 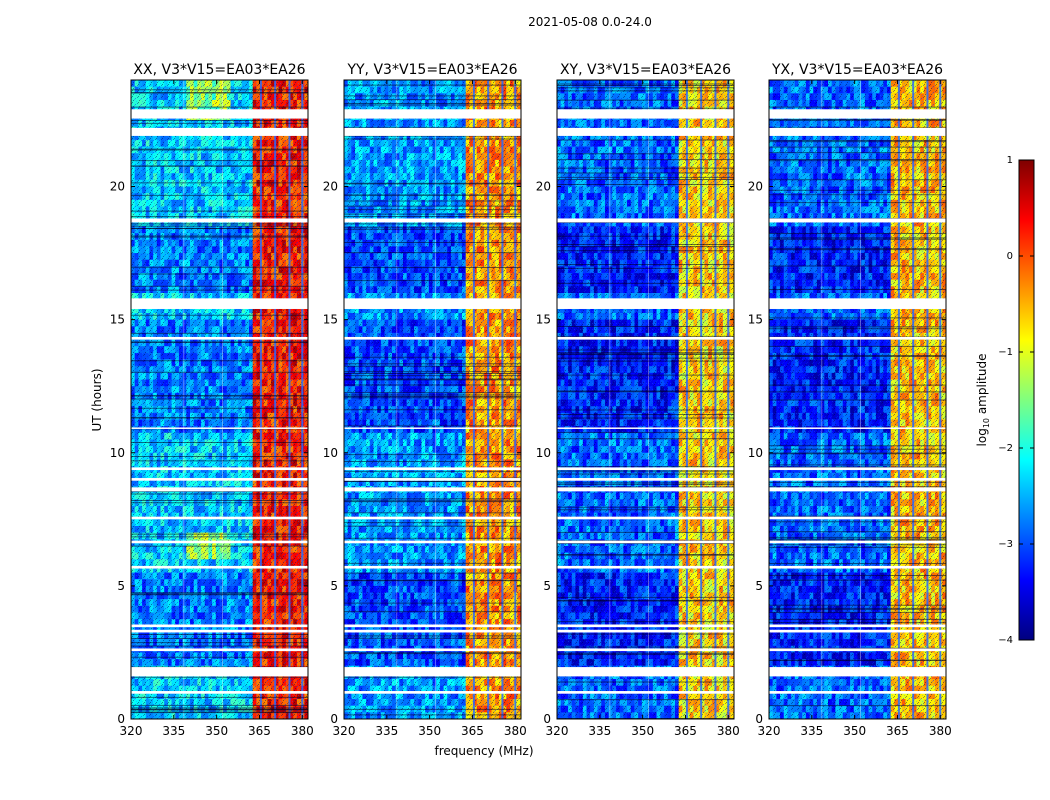 What do you see at coordinates (1010, 256) in the screenshot?
I see `colorbar-tick-label: 0` at bounding box center [1010, 256].